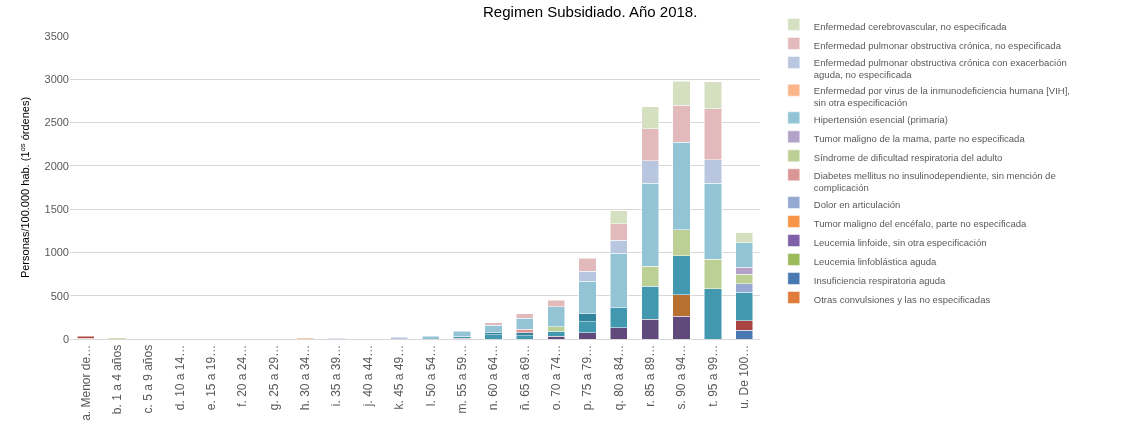 This screenshot has height=433, width=1135. Describe the element at coordinates (65, 338) in the screenshot. I see `y-tick-label: 0` at that location.